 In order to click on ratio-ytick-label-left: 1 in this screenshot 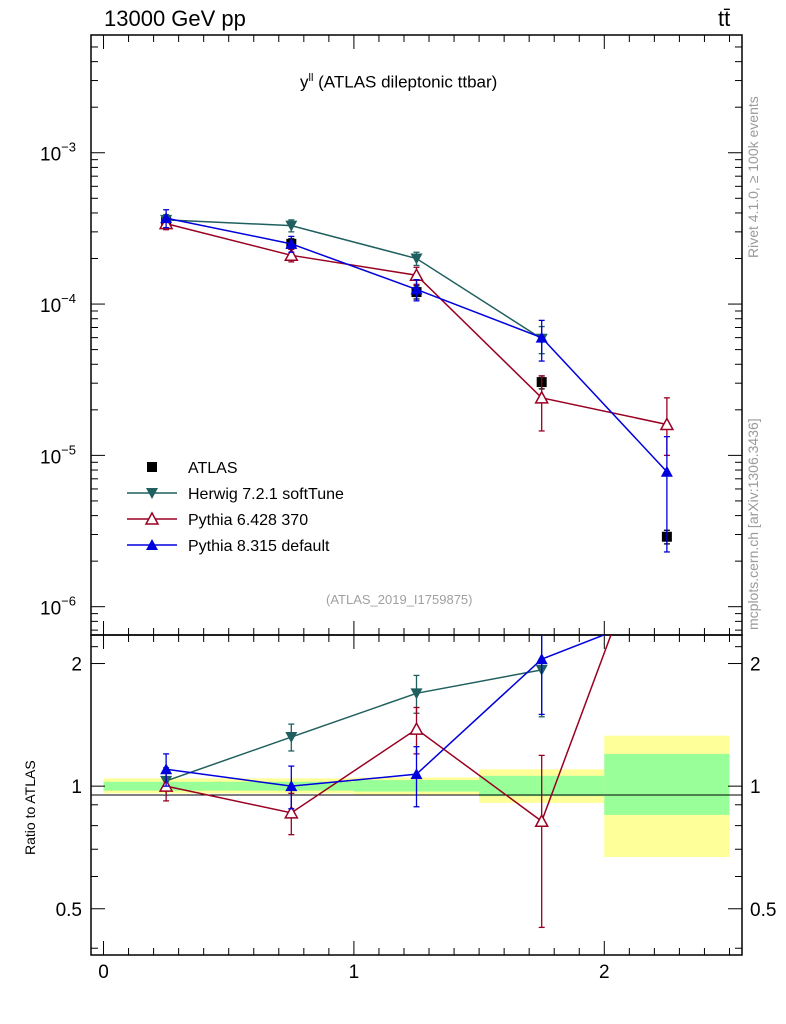, I will do `click(76, 787)`.